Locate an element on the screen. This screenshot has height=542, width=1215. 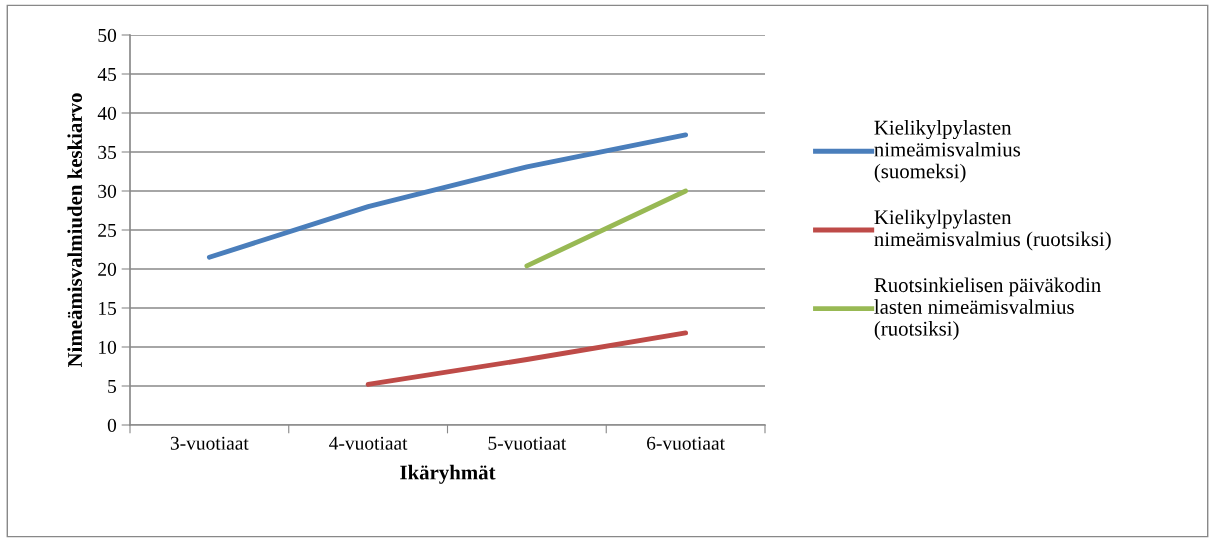
y-tick-label: 5 is located at coordinates (112, 386).